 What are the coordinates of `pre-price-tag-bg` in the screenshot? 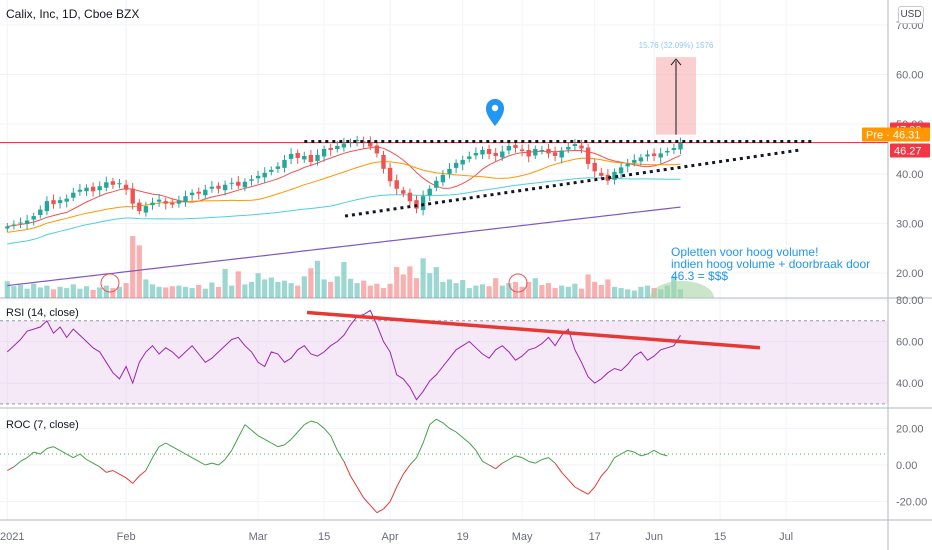 It's located at (896, 134).